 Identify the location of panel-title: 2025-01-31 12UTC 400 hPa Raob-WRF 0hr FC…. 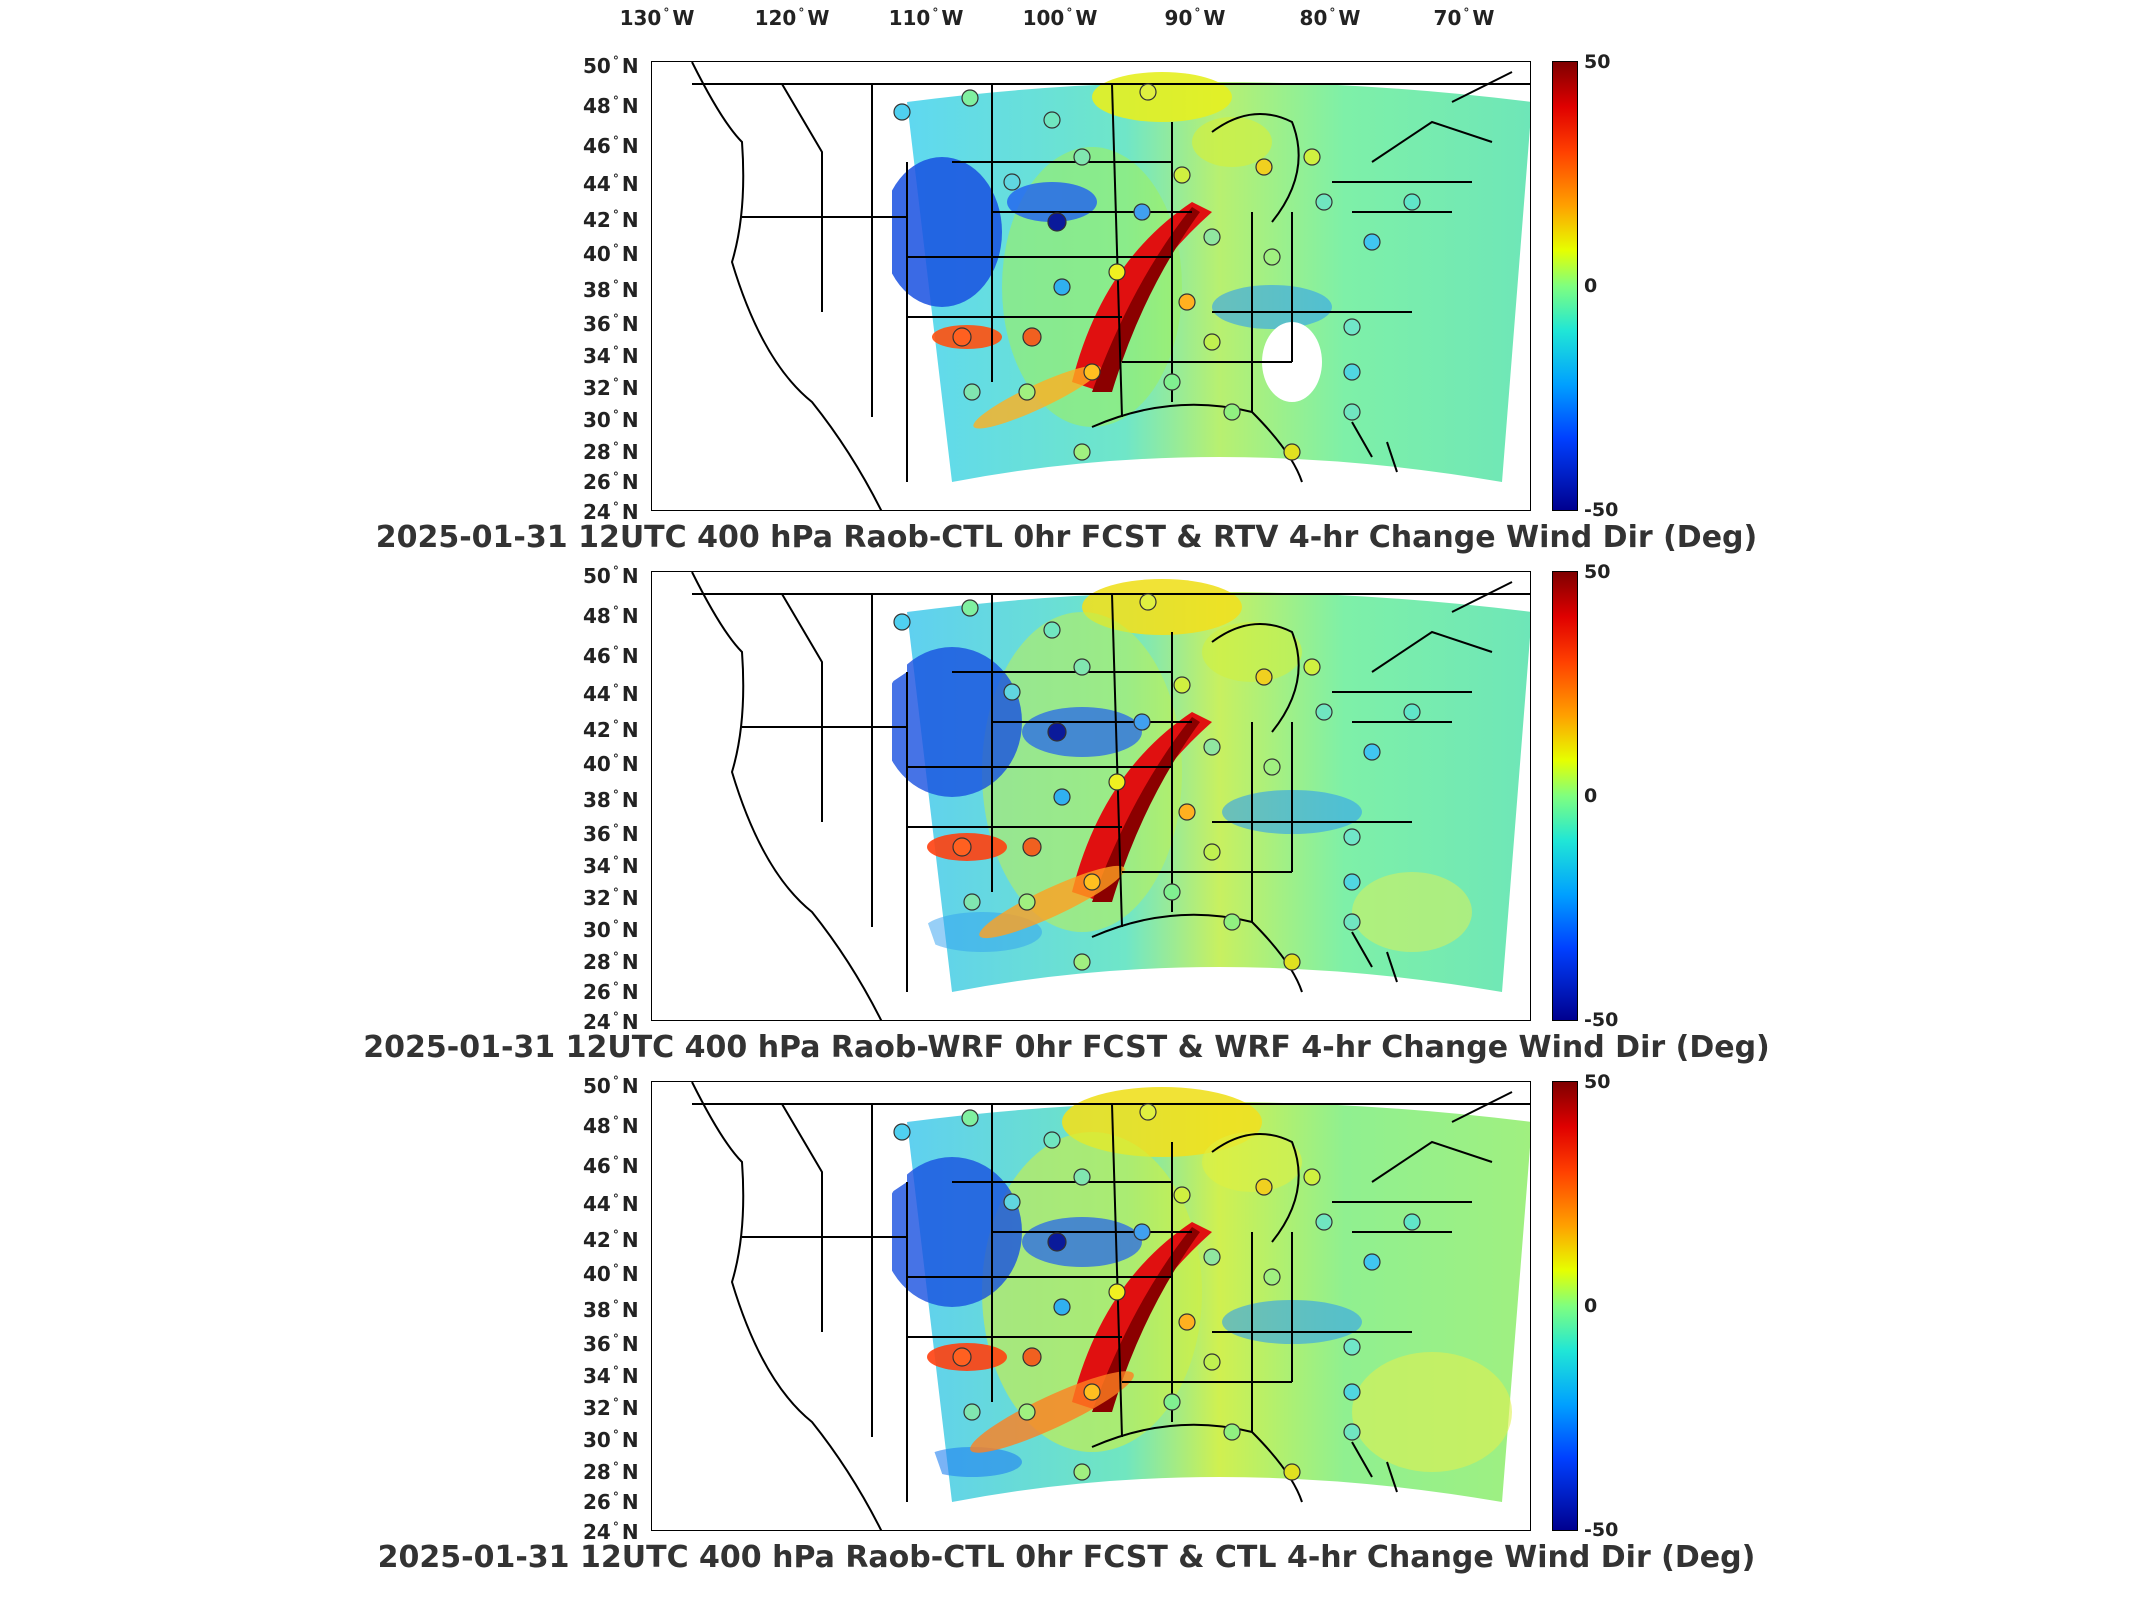
(1066, 1047).